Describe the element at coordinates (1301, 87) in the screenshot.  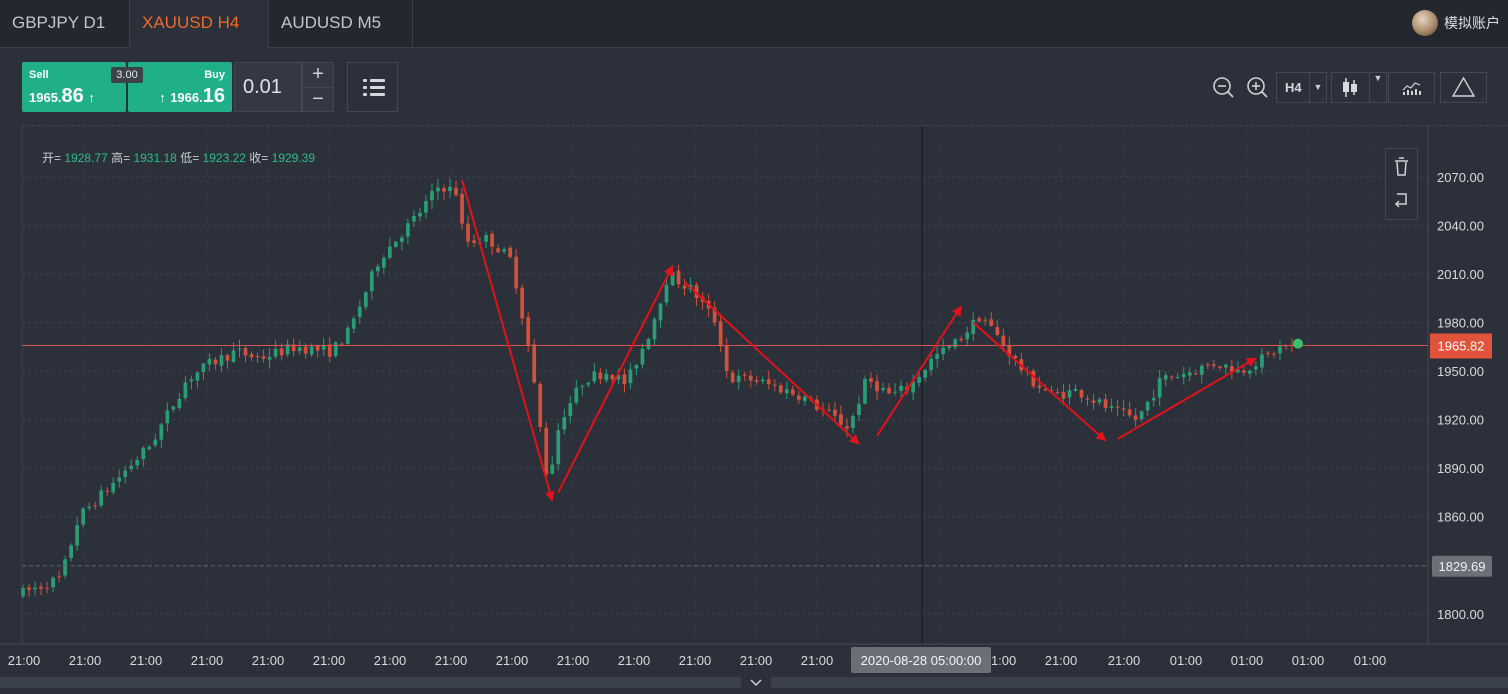
I see `timeframe-select: H4 ▼` at that location.